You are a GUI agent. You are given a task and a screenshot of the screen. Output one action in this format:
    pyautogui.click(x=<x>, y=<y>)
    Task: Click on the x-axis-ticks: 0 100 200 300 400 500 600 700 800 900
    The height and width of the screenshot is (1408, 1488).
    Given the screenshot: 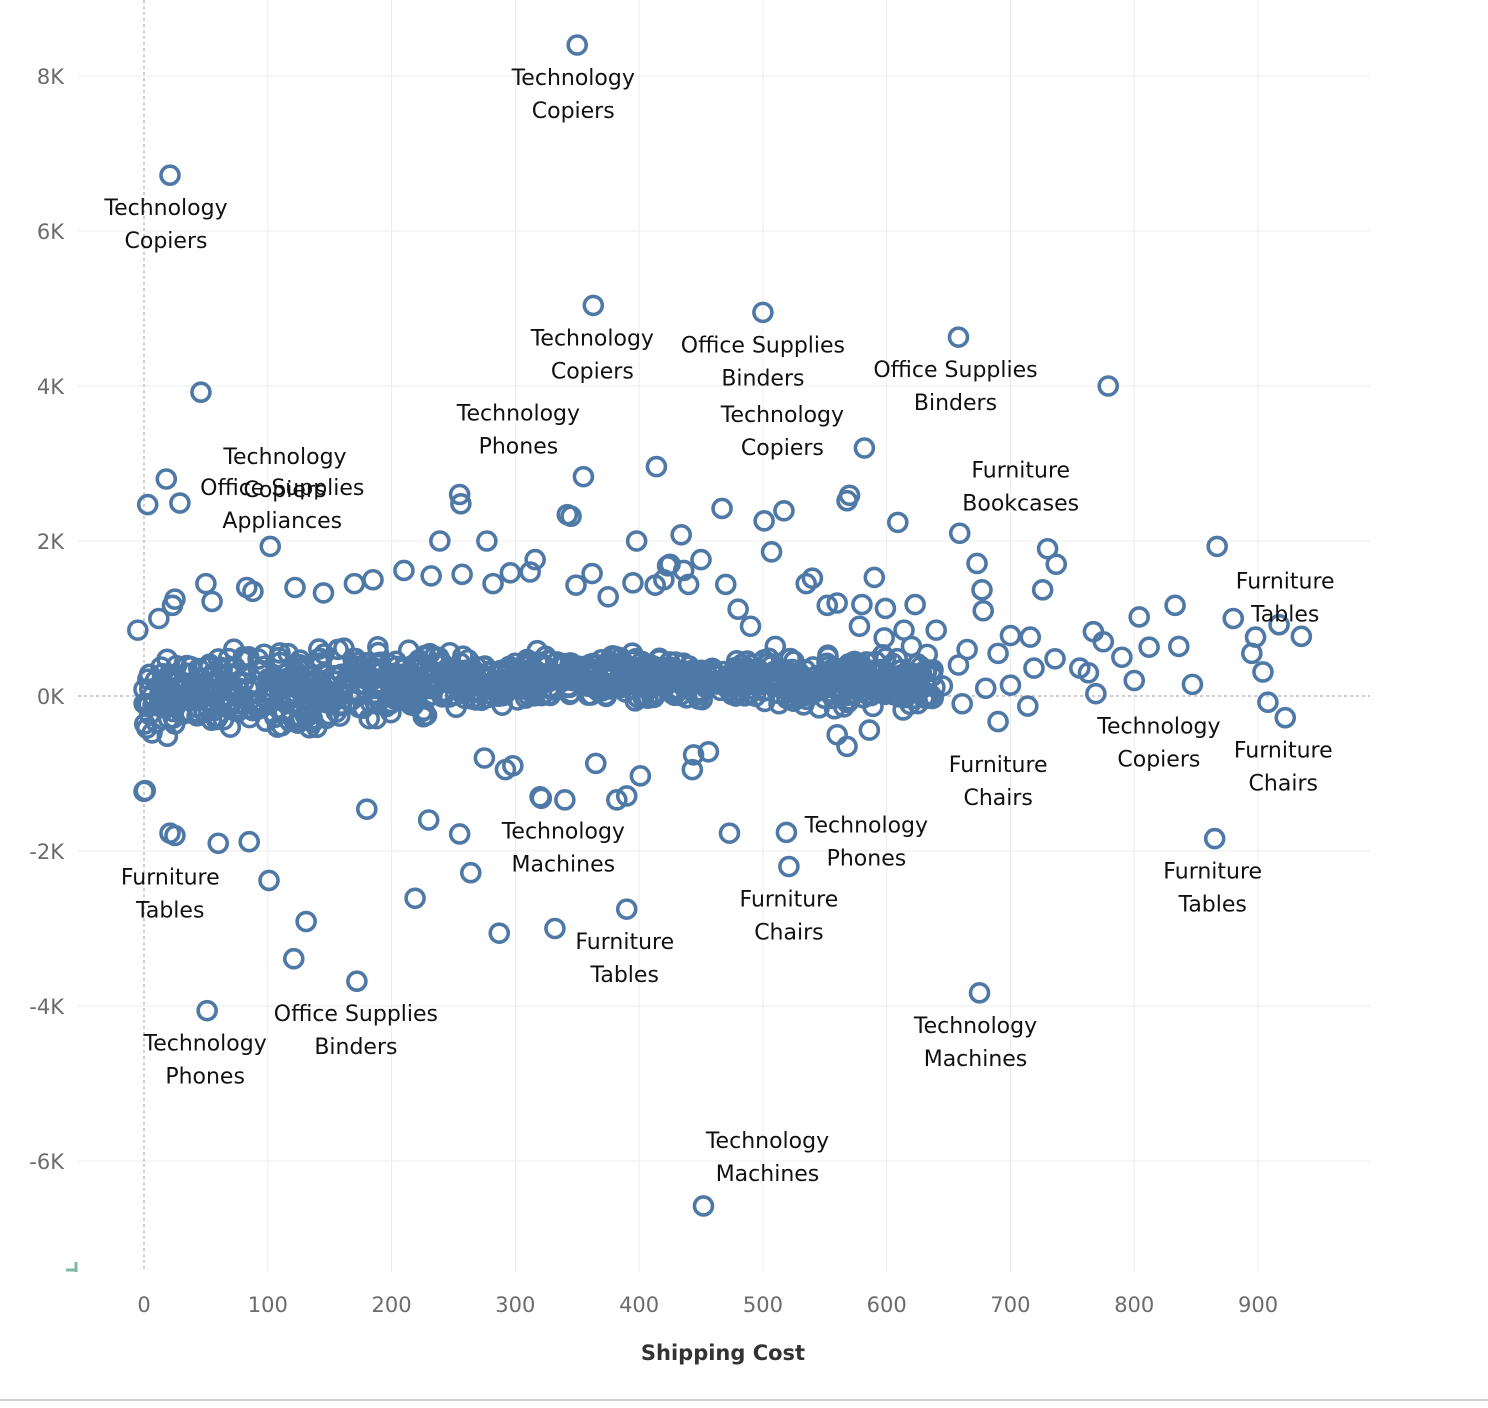 What is the action you would take?
    pyautogui.click(x=707, y=1305)
    